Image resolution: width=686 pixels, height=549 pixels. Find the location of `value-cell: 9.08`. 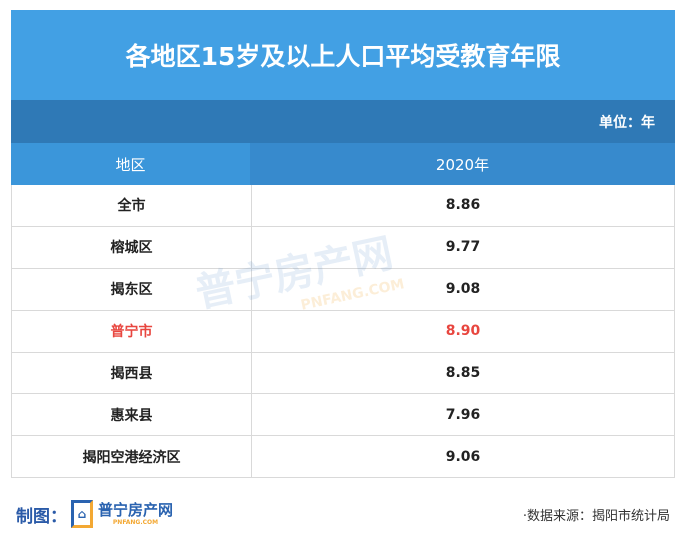

value-cell: 9.08 is located at coordinates (463, 289).